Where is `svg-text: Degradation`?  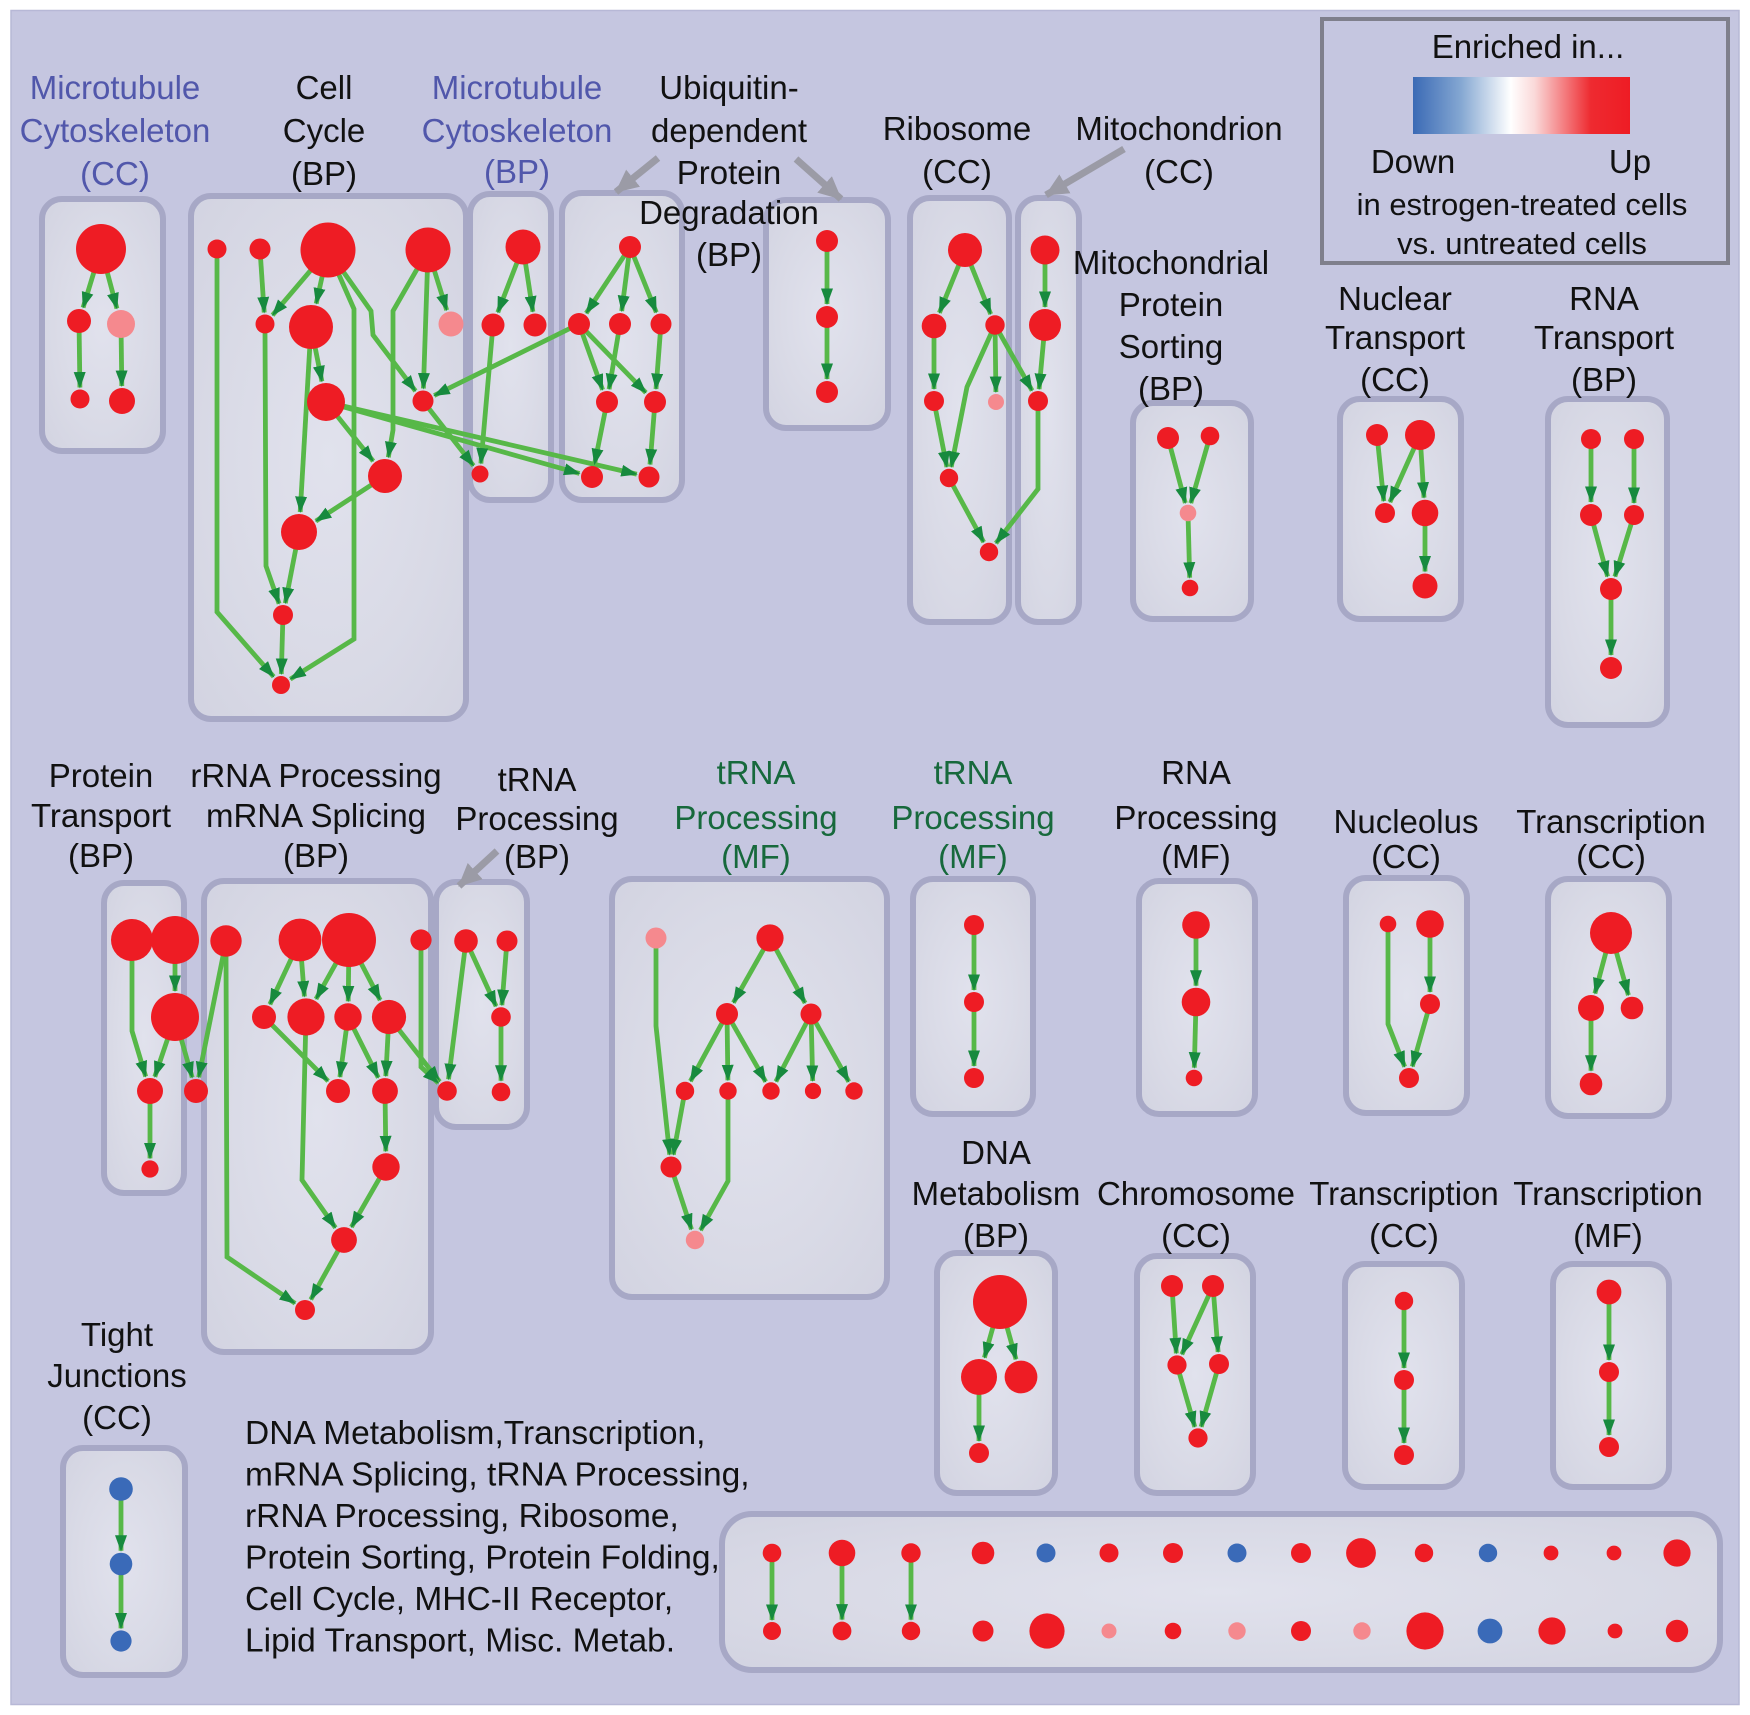
svg-text: Degradation is located at coordinates (729, 212).